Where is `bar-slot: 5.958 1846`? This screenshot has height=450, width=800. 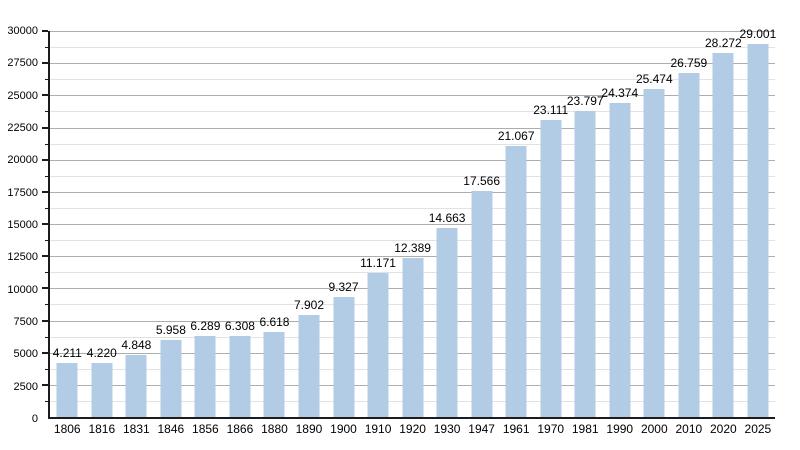
bar-slot: 5.958 1846 is located at coordinates (171, 233).